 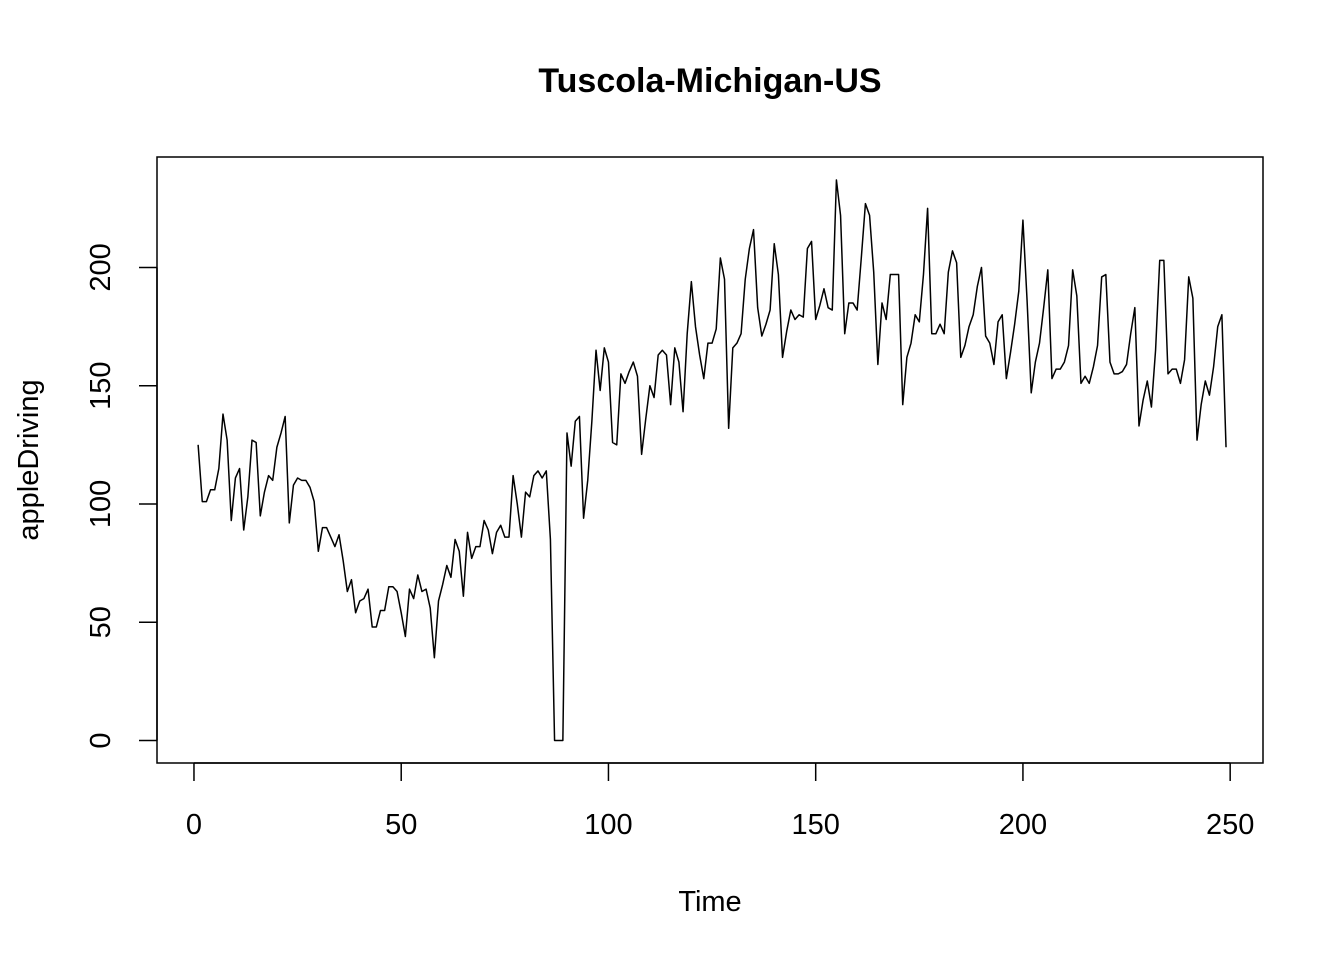 I want to click on x-axis: 0 50 100 150 200 250, so click(x=720, y=801).